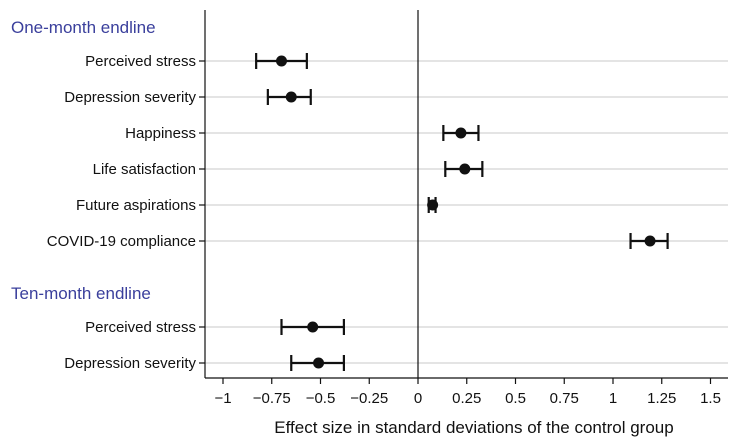  Describe the element at coordinates (613, 398) in the screenshot. I see `x-tick-label: 1` at that location.